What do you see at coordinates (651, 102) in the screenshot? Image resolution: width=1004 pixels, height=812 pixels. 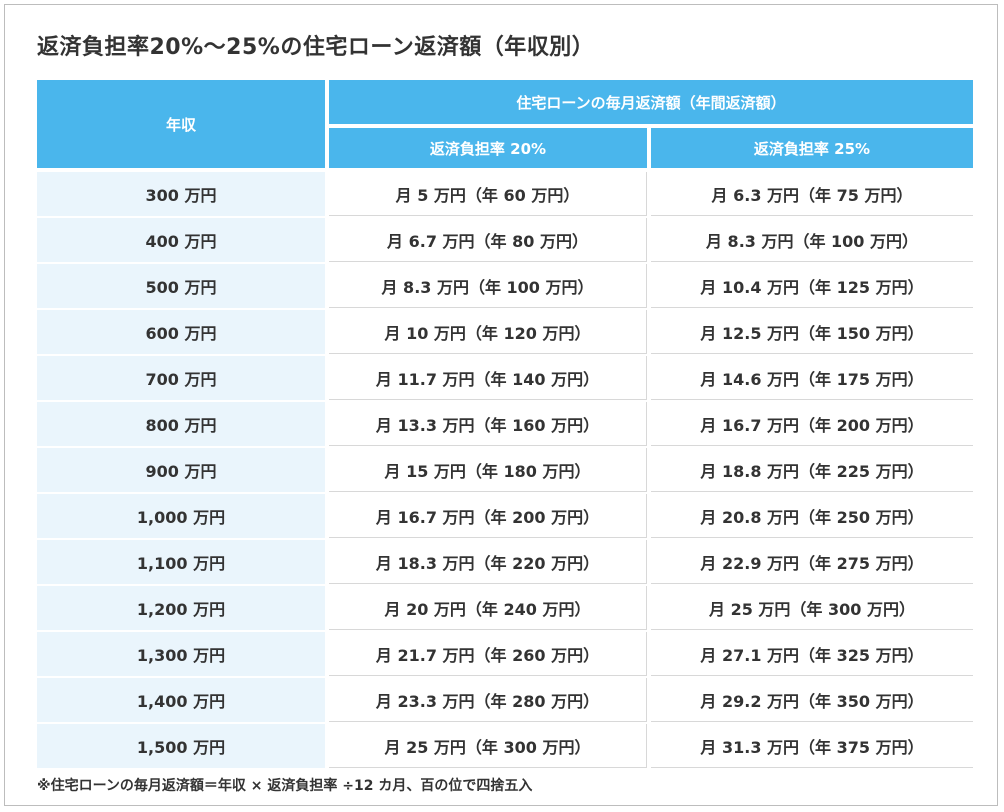 I see `header-monthly-repayment-group: 住宅ローンの毎月返済額（年間返済額）` at bounding box center [651, 102].